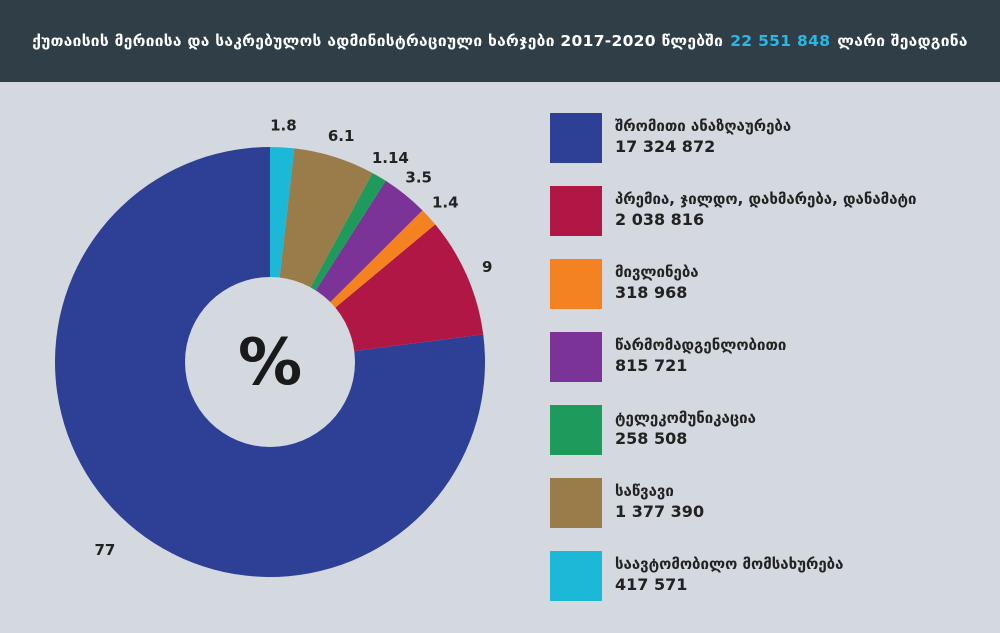  I want to click on legend-label: მივლინება, so click(657, 272).